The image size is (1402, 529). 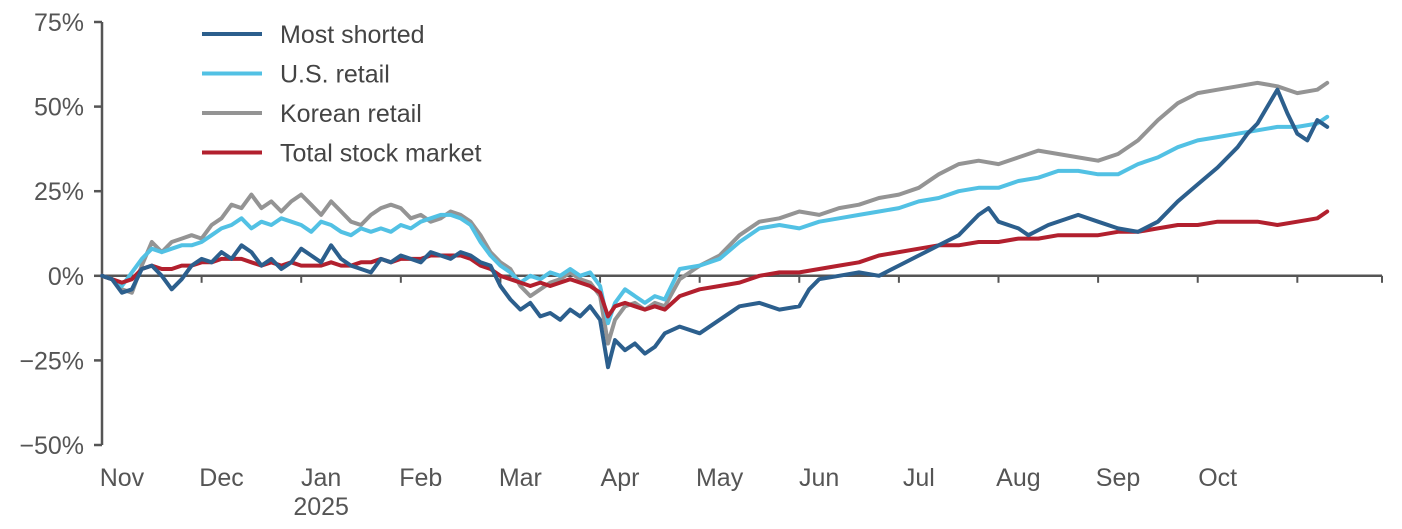 What do you see at coordinates (221, 478) in the screenshot?
I see `x-tick-label: Dec` at bounding box center [221, 478].